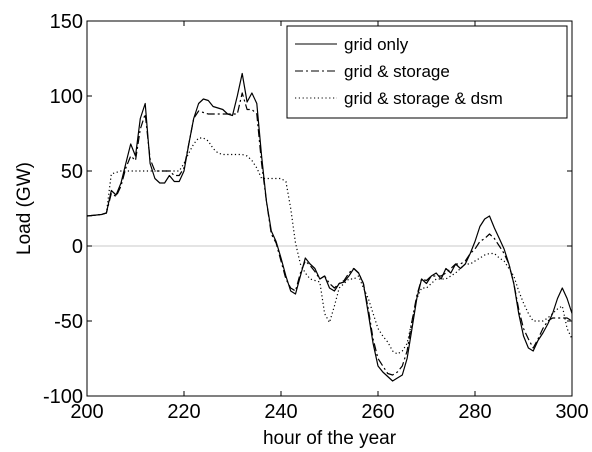 The image size is (592, 452). What do you see at coordinates (86, 412) in the screenshot?
I see `x-tick-label: 200` at bounding box center [86, 412].